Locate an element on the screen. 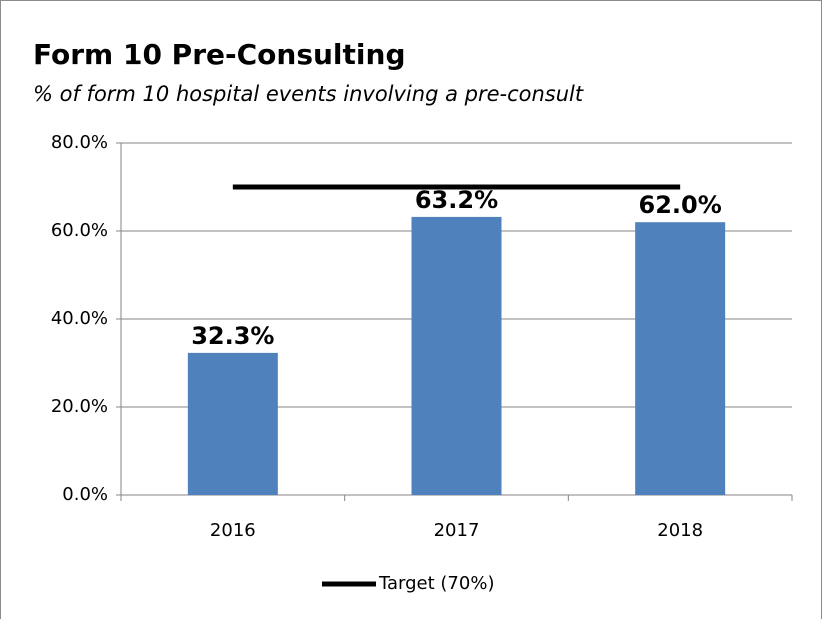 The height and width of the screenshot is (619, 822). x-tick-label: 2018 is located at coordinates (680, 530).